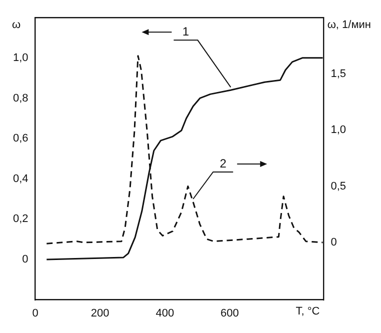 The width and height of the screenshot is (381, 333). What do you see at coordinates (186, 31) in the screenshot?
I see `annotation: 1` at bounding box center [186, 31].